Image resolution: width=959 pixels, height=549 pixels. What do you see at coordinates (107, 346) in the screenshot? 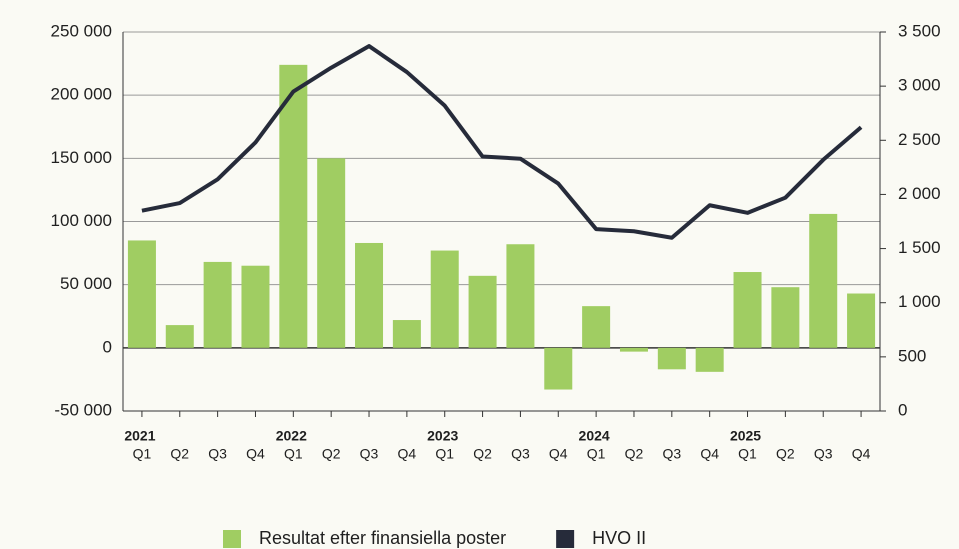
I see `y-tick-label: 0` at bounding box center [107, 346].